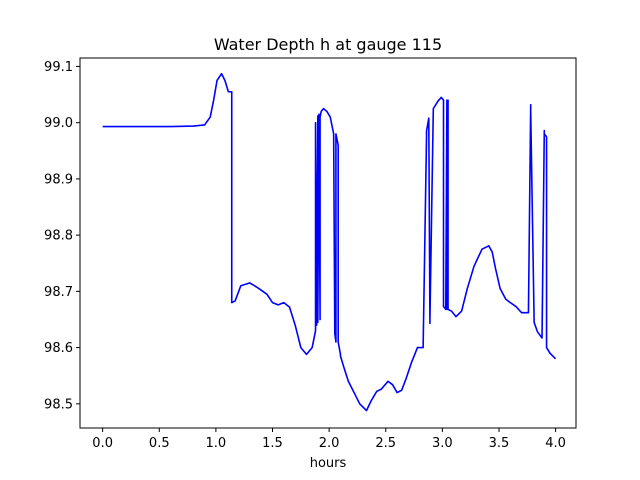 Image resolution: width=640 pixels, height=480 pixels. Describe the element at coordinates (58, 404) in the screenshot. I see `y-tick-label: 98.5` at that location.